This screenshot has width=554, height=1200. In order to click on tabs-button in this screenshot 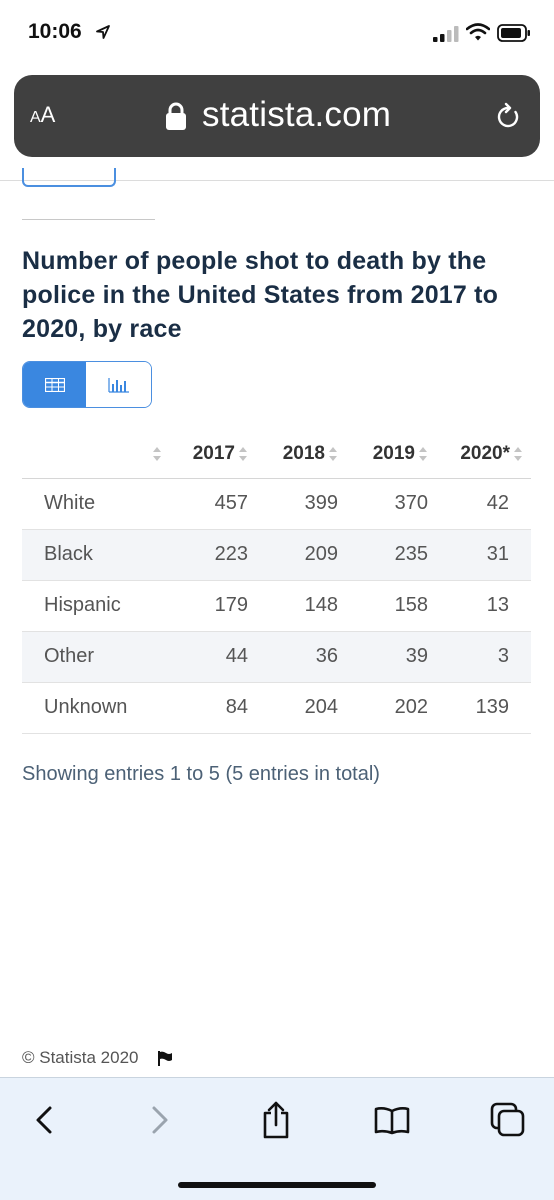, I will do `click(508, 1120)`.